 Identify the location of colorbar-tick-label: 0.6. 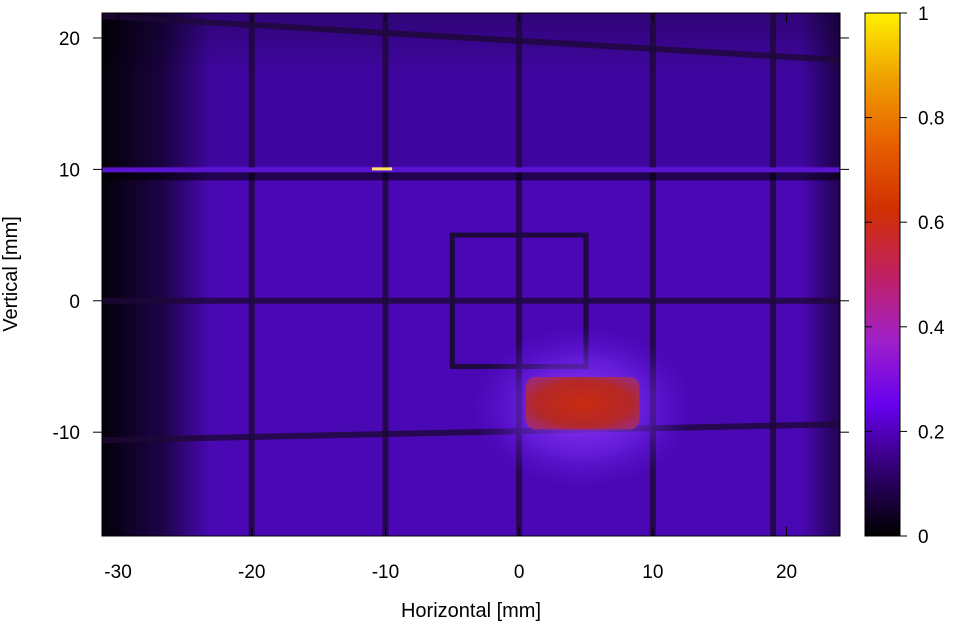
(931, 223).